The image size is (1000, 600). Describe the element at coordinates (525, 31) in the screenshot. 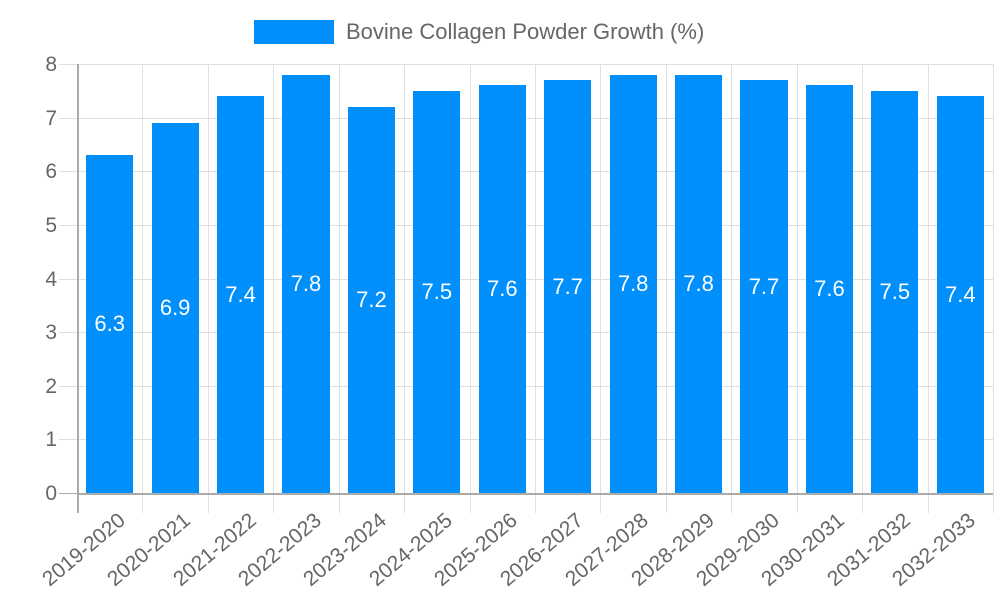

I see `legend-label: Bovine Collagen Powder Growth (%)` at that location.